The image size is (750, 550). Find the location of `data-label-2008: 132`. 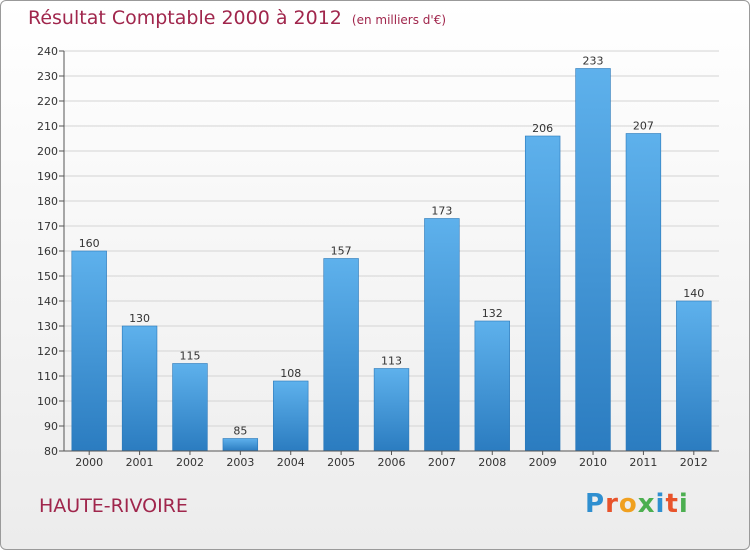

data-label-2008: 132 is located at coordinates (492, 313).